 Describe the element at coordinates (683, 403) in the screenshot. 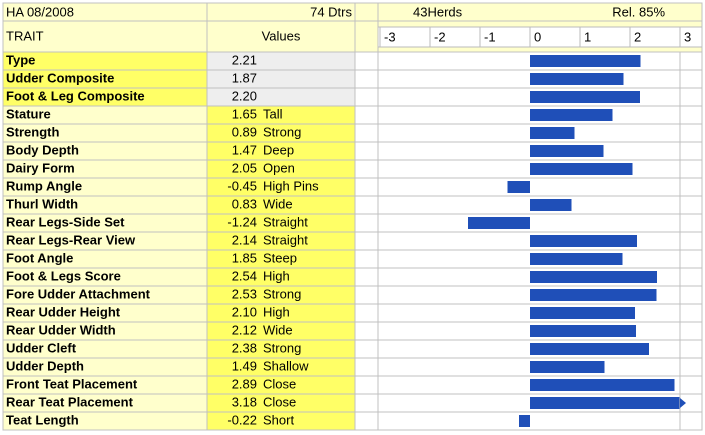

I see `overflow-arrow` at that location.